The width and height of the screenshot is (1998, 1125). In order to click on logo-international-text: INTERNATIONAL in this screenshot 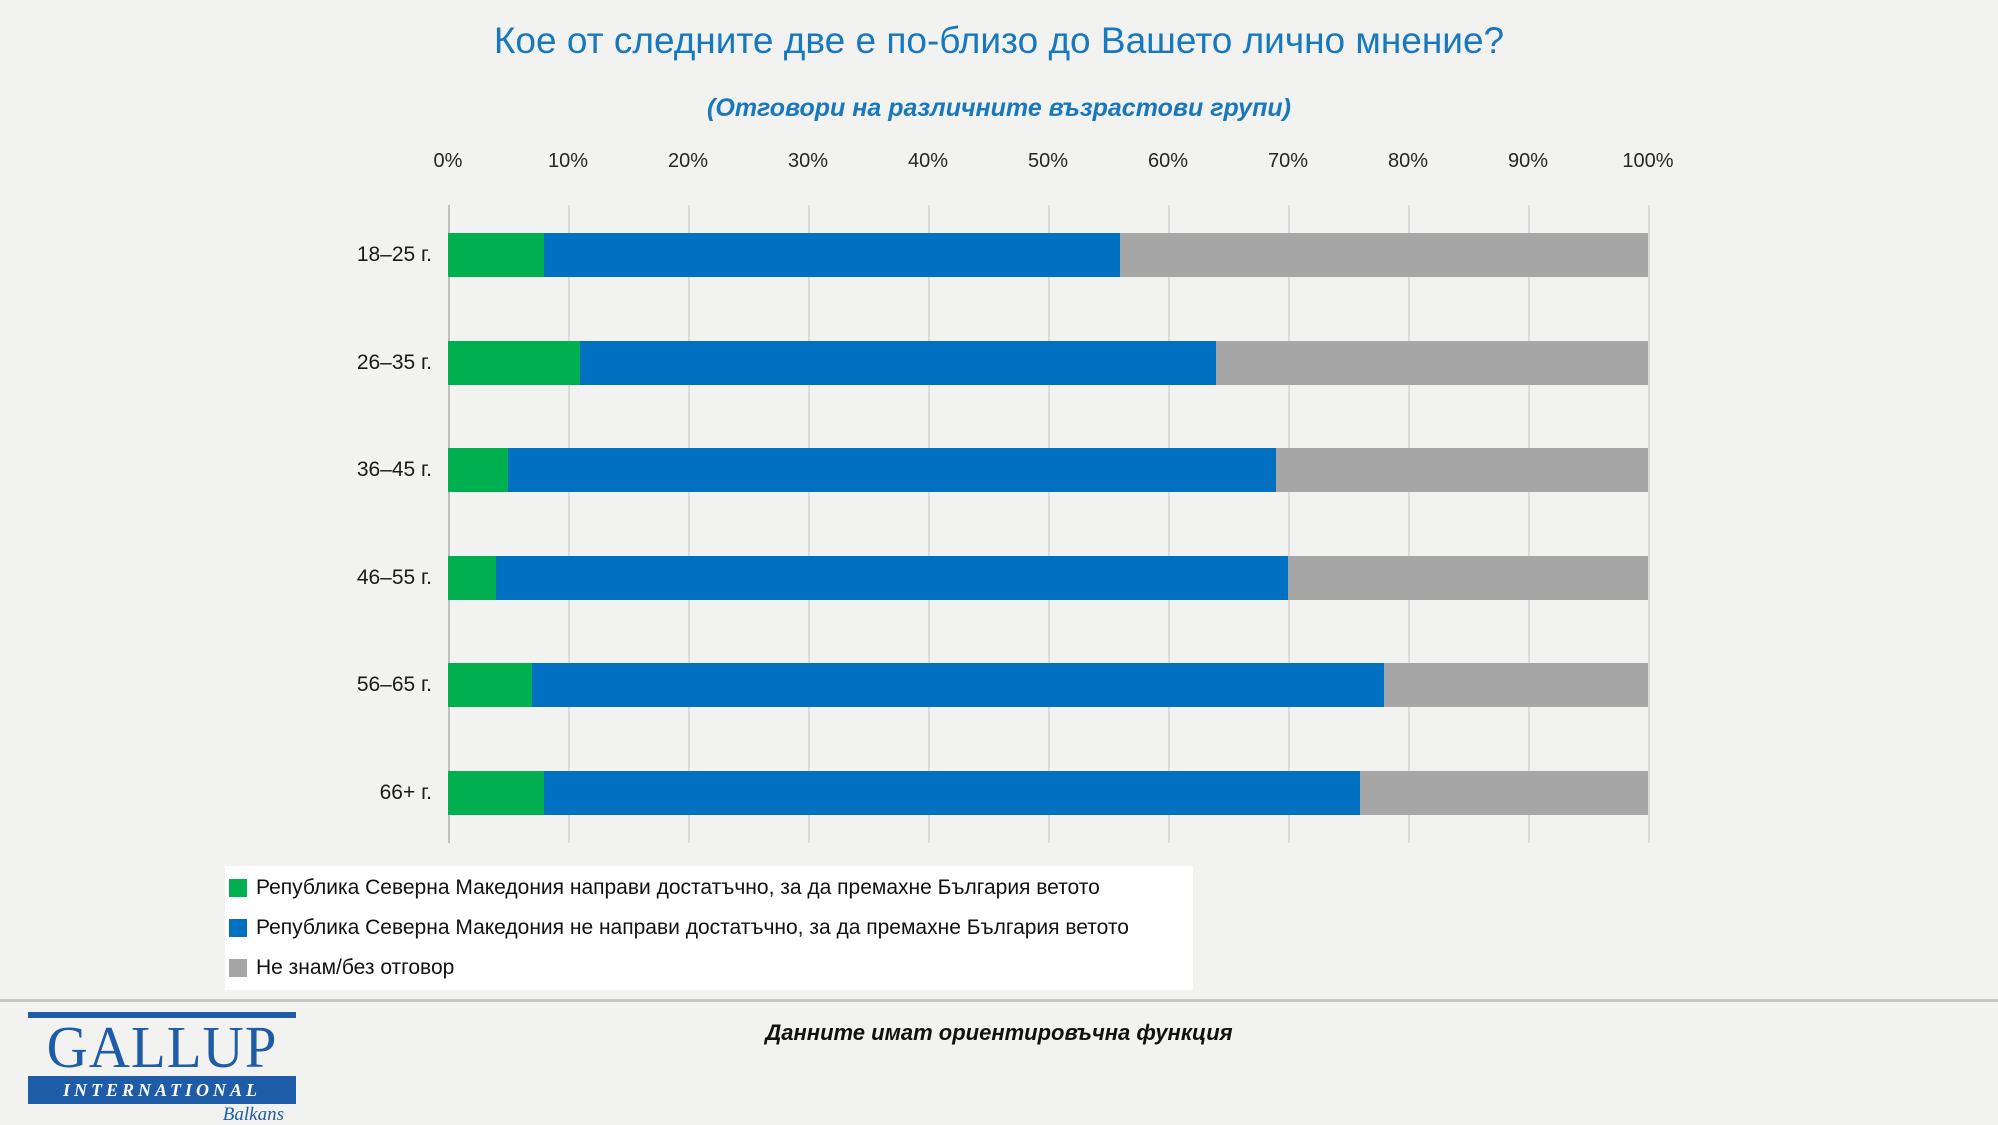, I will do `click(162, 1090)`.